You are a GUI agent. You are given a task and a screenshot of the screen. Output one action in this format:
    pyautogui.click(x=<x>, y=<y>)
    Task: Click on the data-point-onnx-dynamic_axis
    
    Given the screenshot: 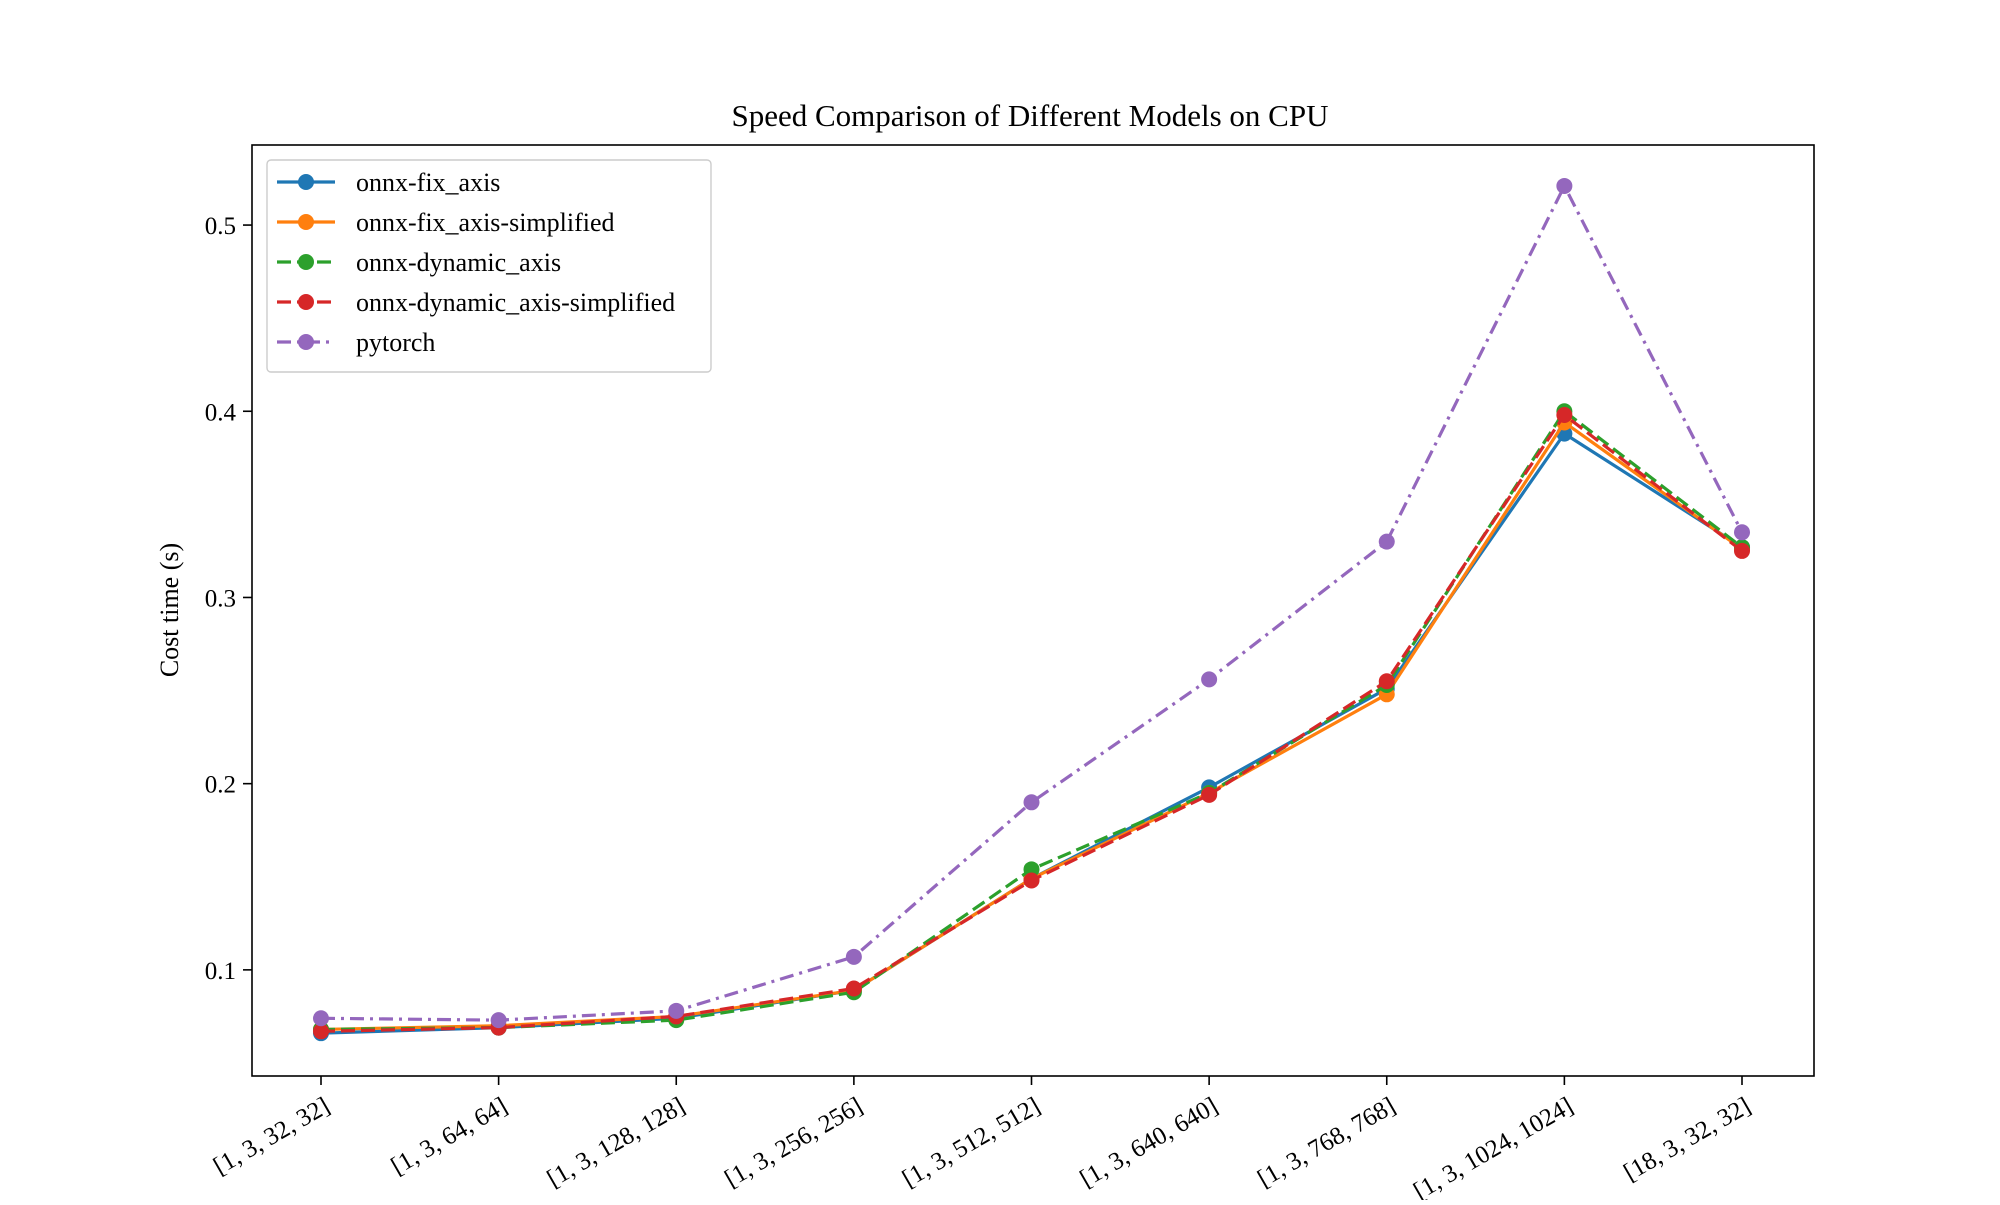 What is the action you would take?
    pyautogui.click(x=1031, y=869)
    